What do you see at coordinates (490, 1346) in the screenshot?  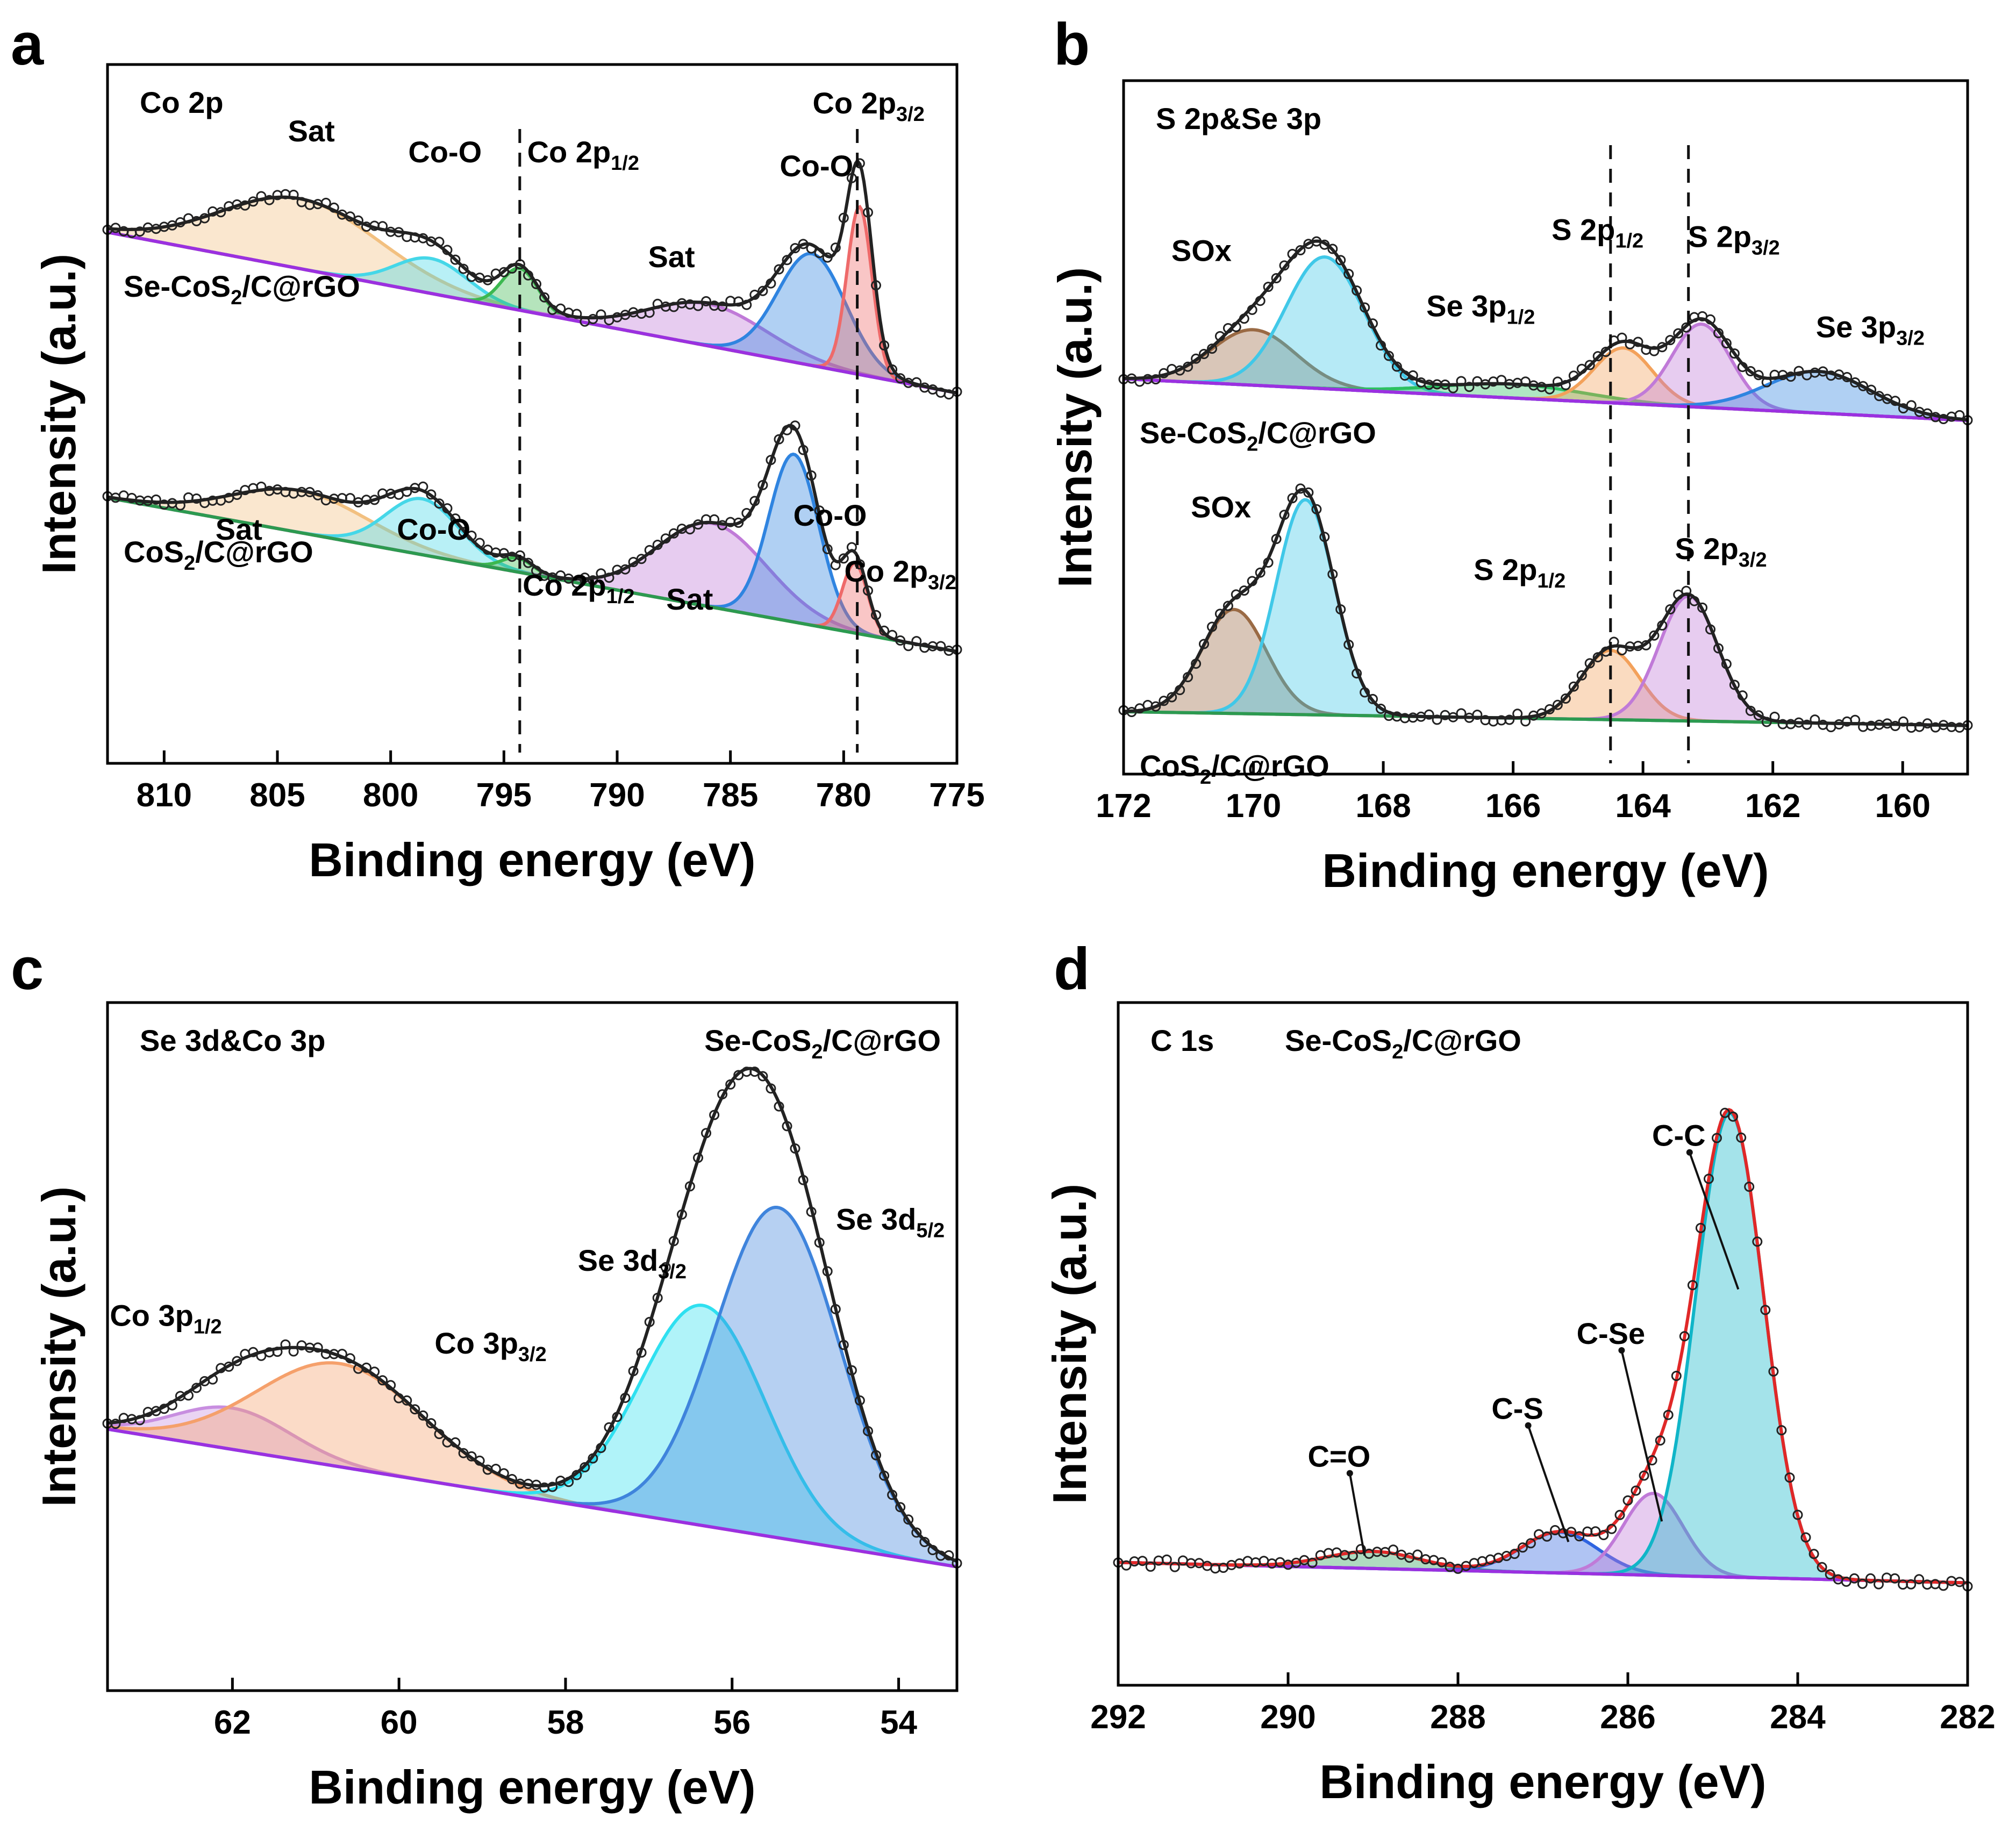 I see `peak-label-1: Co 3p3/2` at bounding box center [490, 1346].